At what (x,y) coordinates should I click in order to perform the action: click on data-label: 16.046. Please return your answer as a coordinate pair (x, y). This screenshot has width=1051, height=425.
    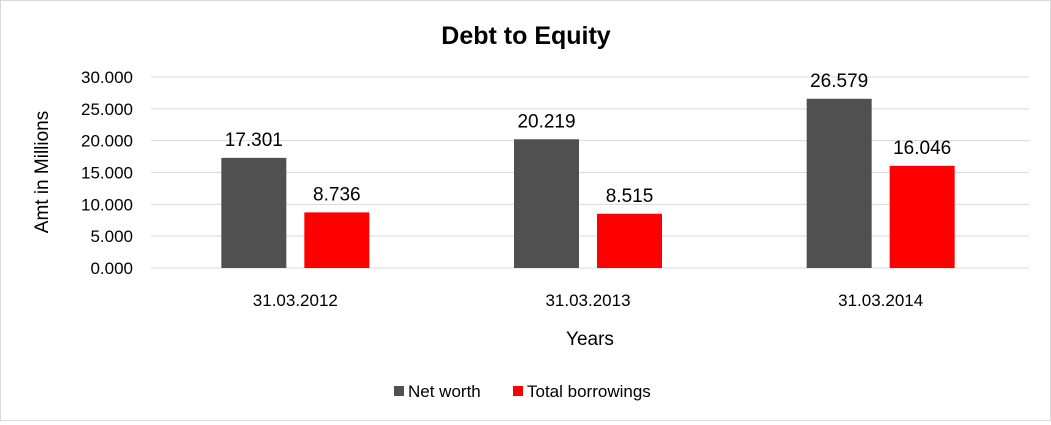
    Looking at the image, I should click on (922, 148).